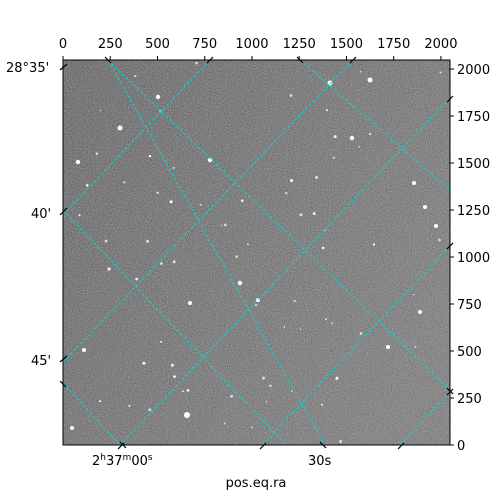 This screenshot has width=500, height=500. Describe the element at coordinates (461, 446) in the screenshot. I see `right-tick-label: 0` at that location.